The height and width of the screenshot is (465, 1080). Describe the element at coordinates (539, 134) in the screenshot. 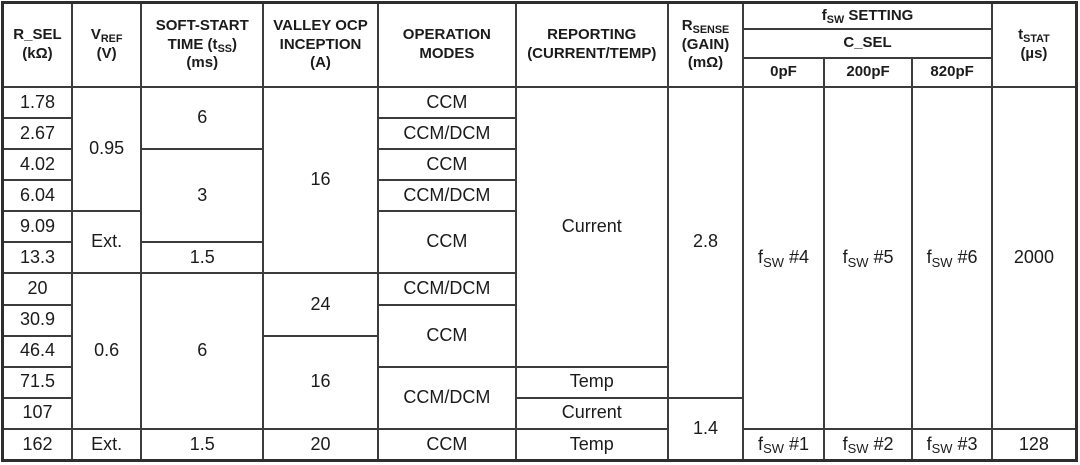

I see `table-row: 2.67 CCM/DCM` at that location.